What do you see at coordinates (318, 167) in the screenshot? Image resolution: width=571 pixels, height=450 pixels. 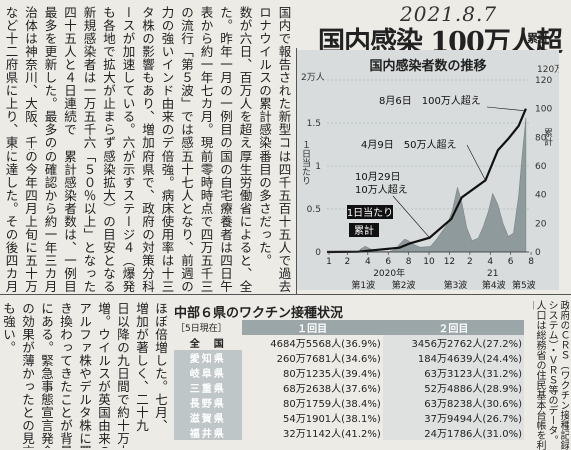 I see `left-tick-label: 1` at bounding box center [318, 167].